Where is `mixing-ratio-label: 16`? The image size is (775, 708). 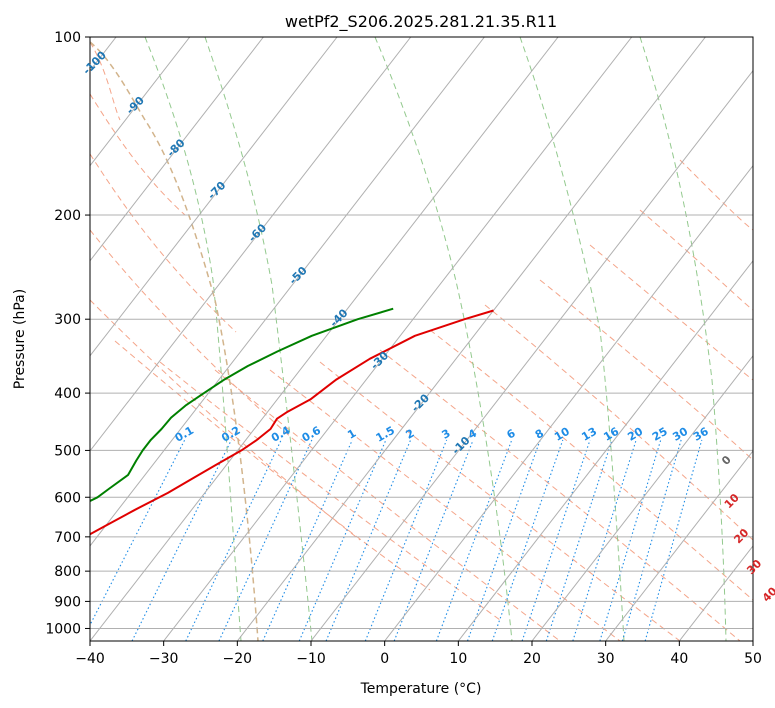 mixing-ratio-label: 16 is located at coordinates (611, 434).